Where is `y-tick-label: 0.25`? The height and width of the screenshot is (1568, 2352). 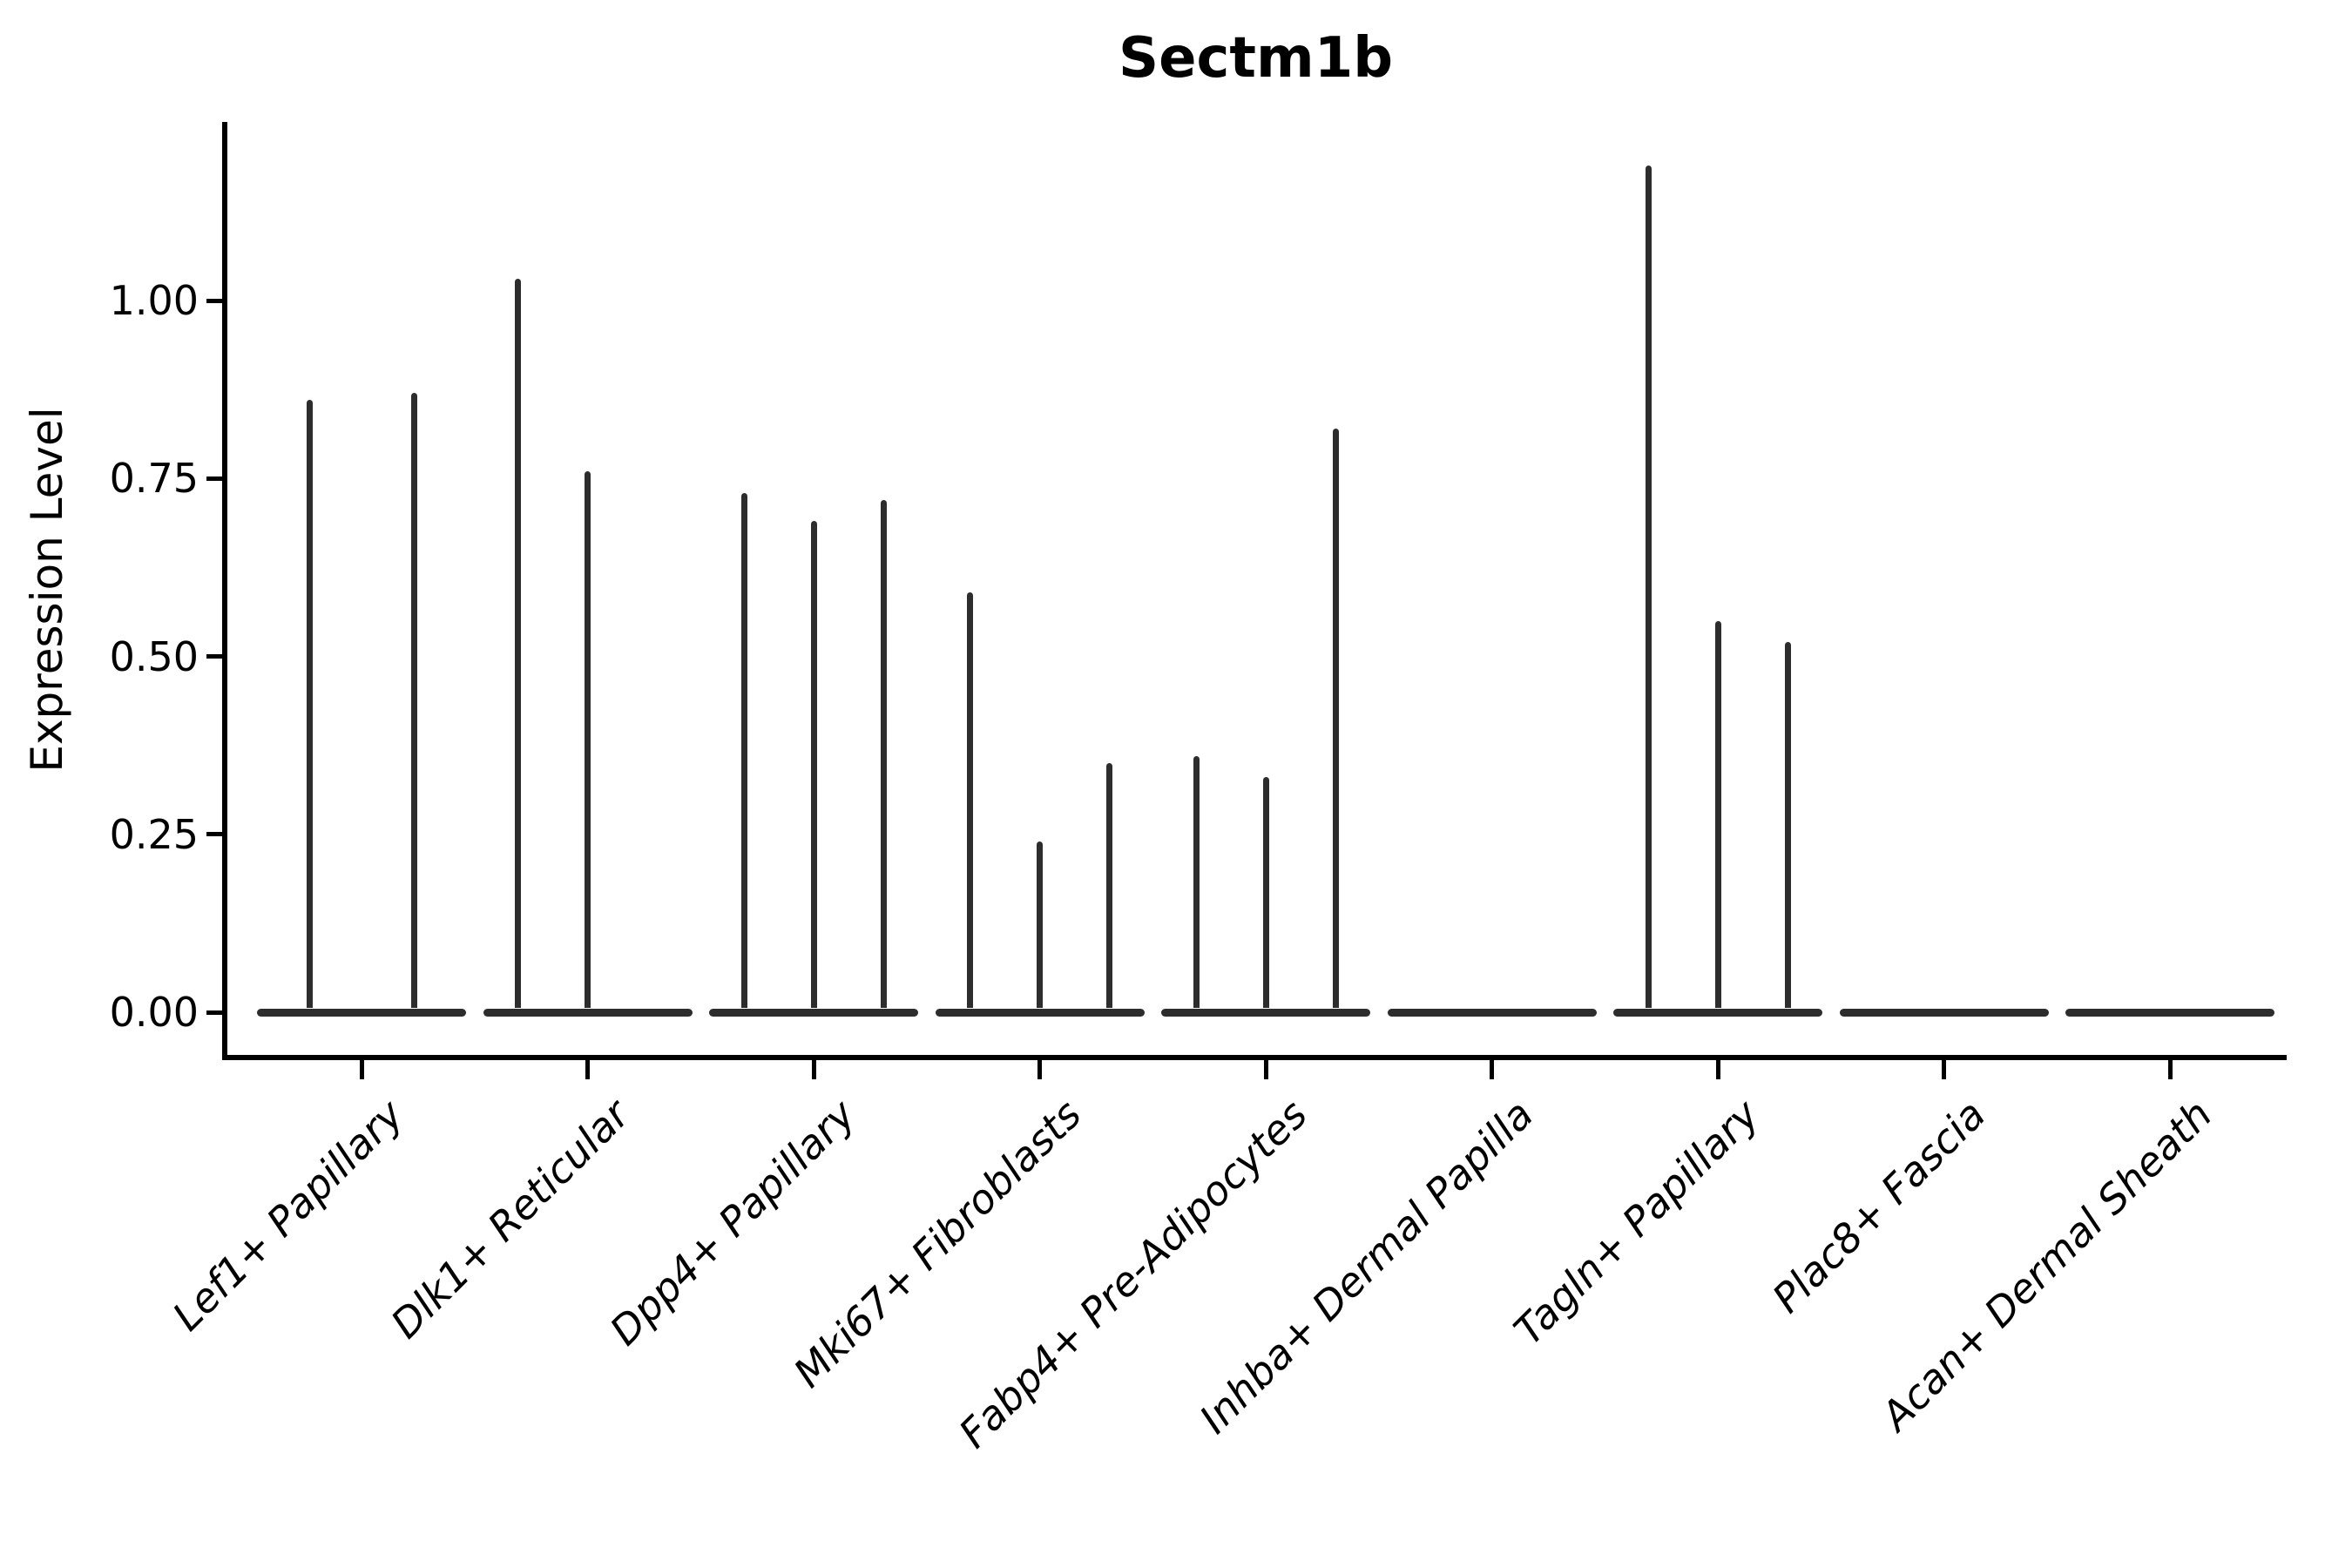 y-tick-label: 0.25 is located at coordinates (154, 834).